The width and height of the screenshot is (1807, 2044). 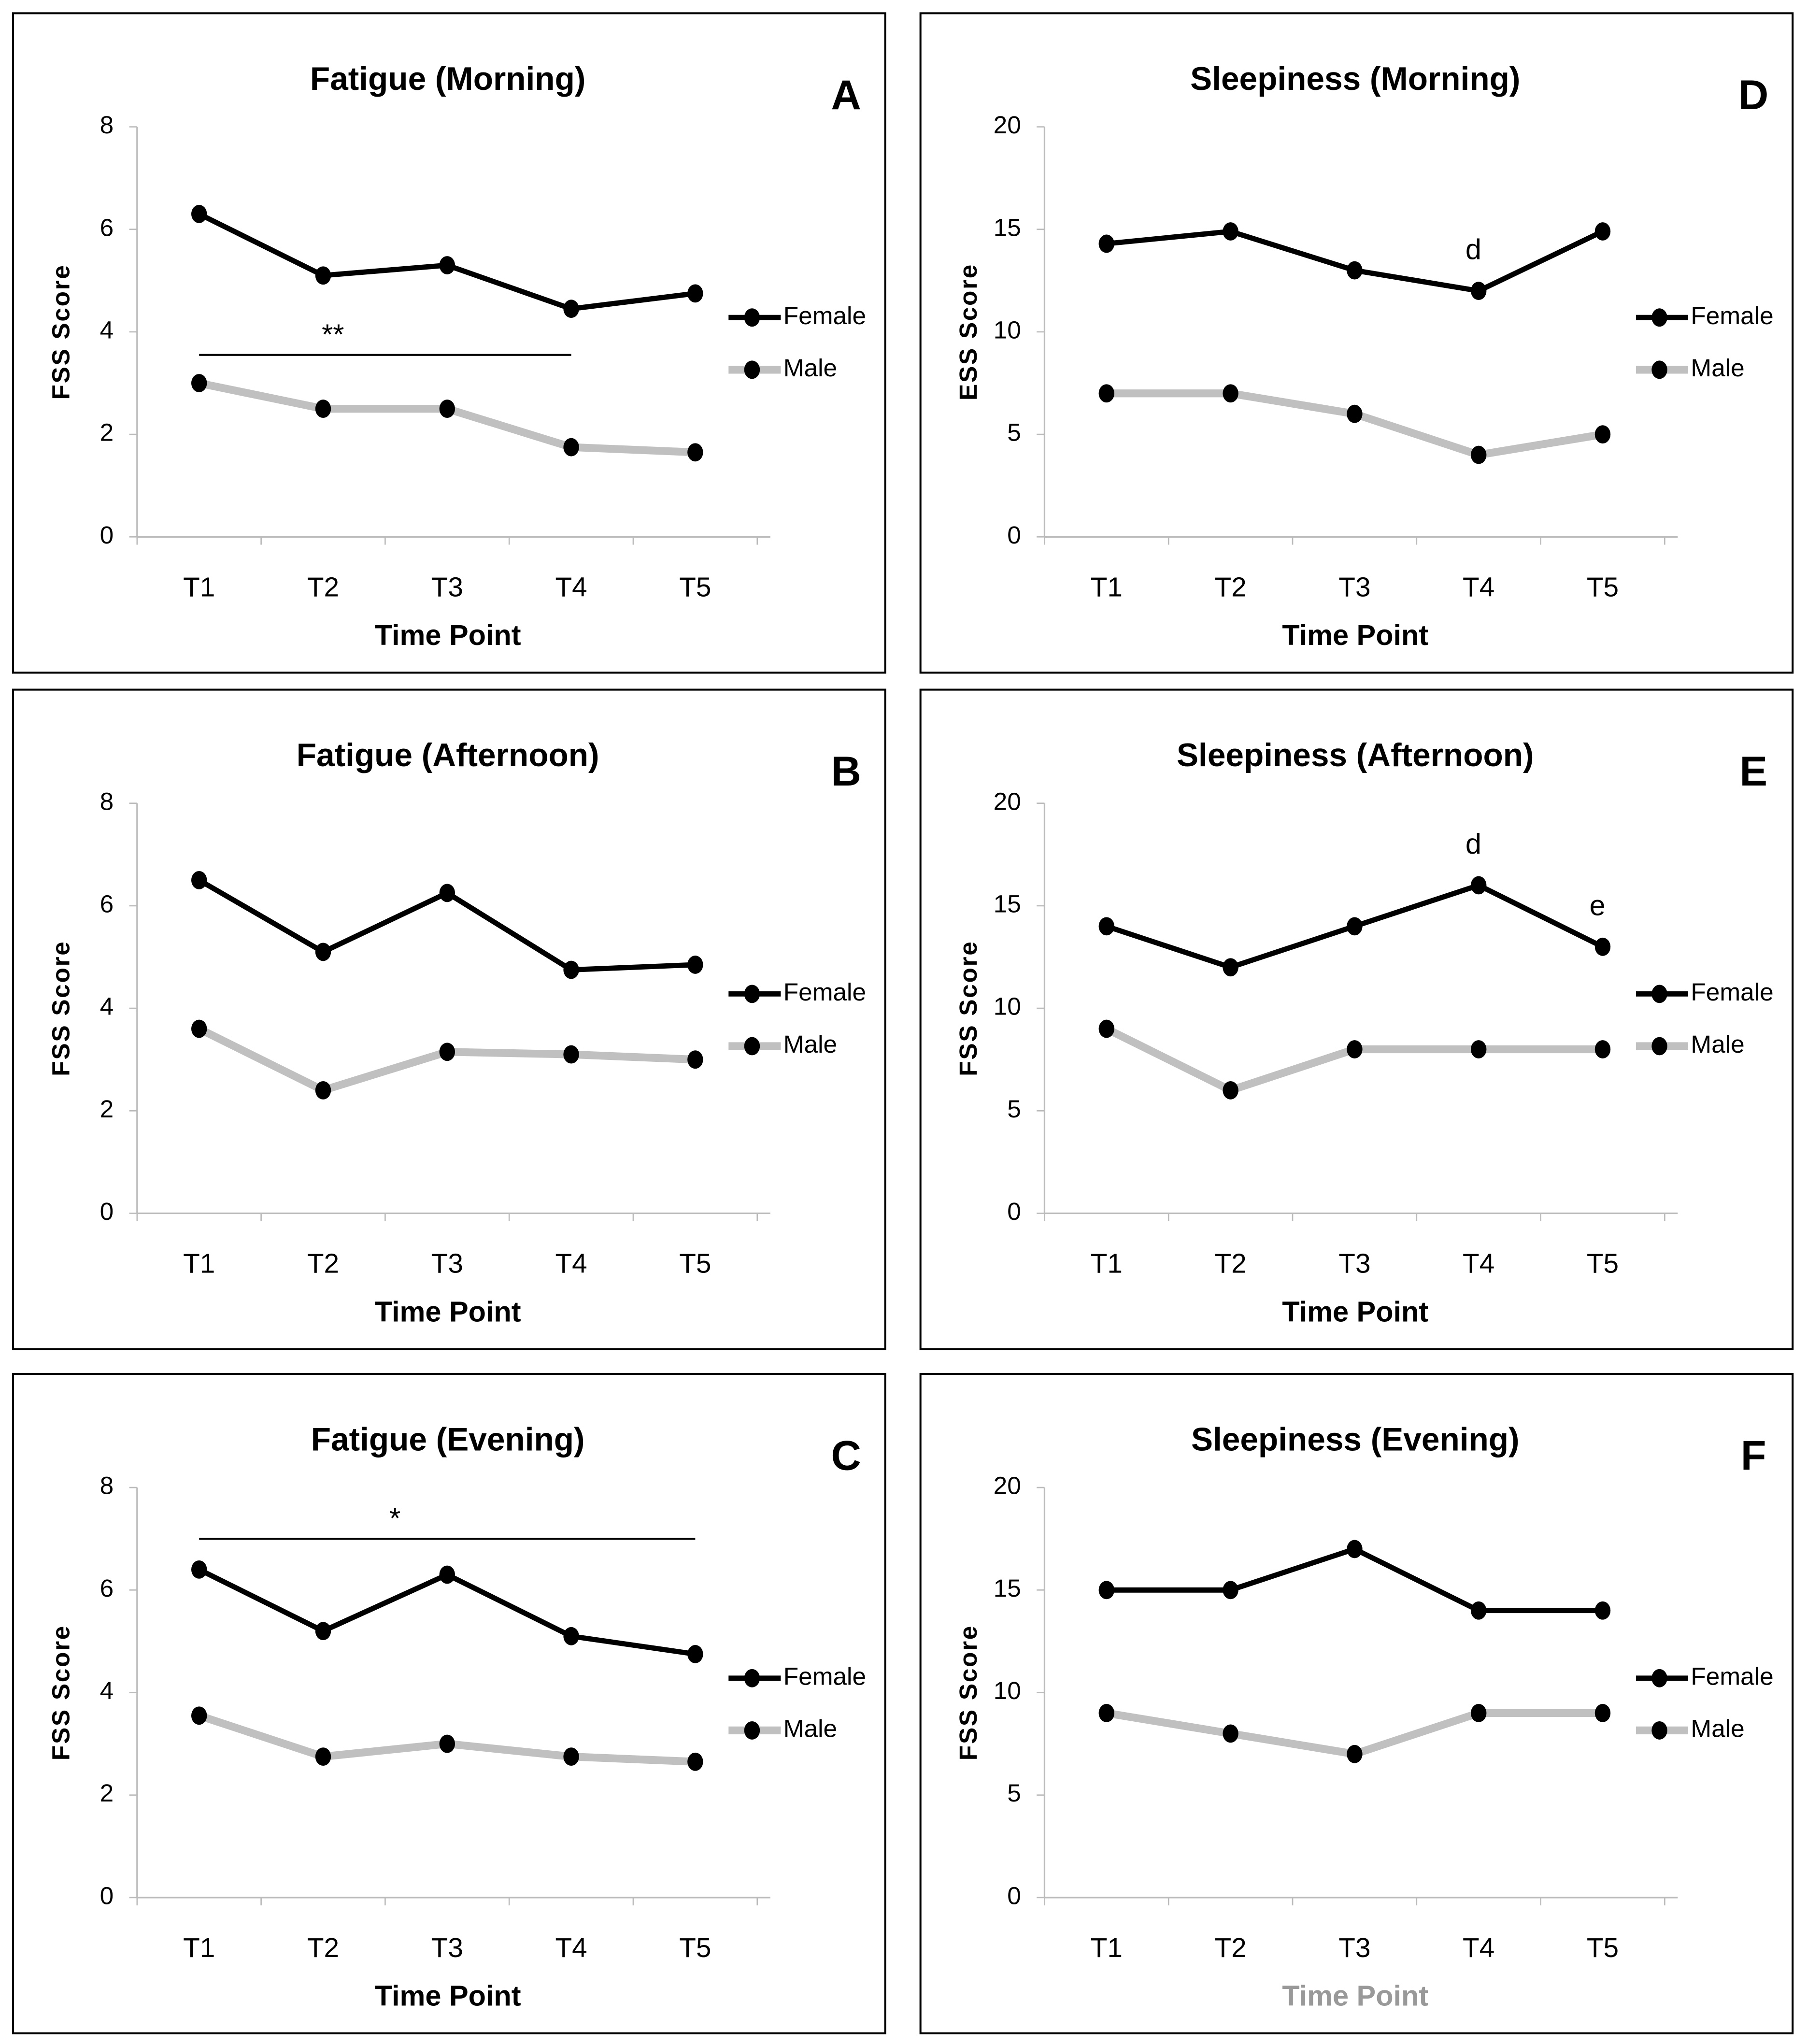 I want to click on panel-letter: D, so click(x=1753, y=95).